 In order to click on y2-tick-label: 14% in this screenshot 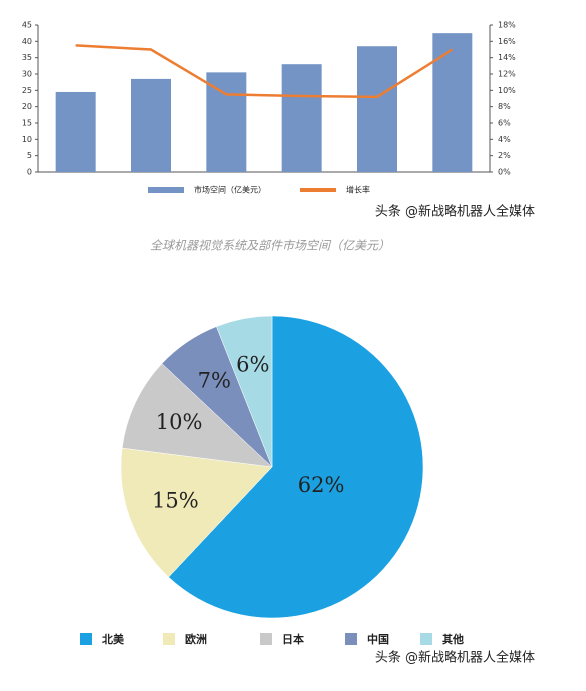, I will do `click(507, 57)`.